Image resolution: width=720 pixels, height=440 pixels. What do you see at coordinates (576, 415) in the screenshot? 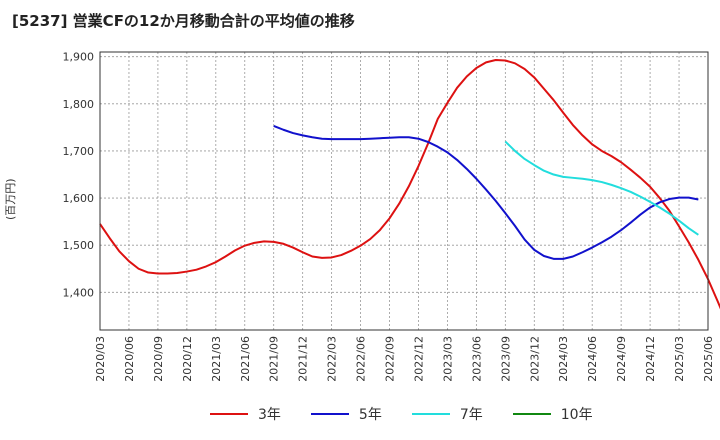
I see `legend-label: 10年` at bounding box center [576, 415].